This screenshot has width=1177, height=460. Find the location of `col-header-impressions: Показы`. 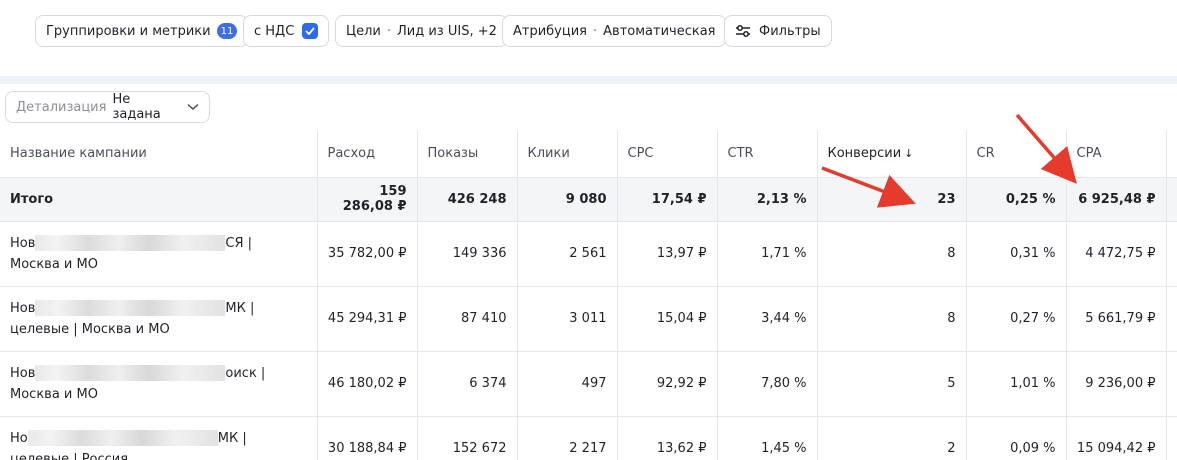

col-header-impressions: Показы is located at coordinates (467, 154).